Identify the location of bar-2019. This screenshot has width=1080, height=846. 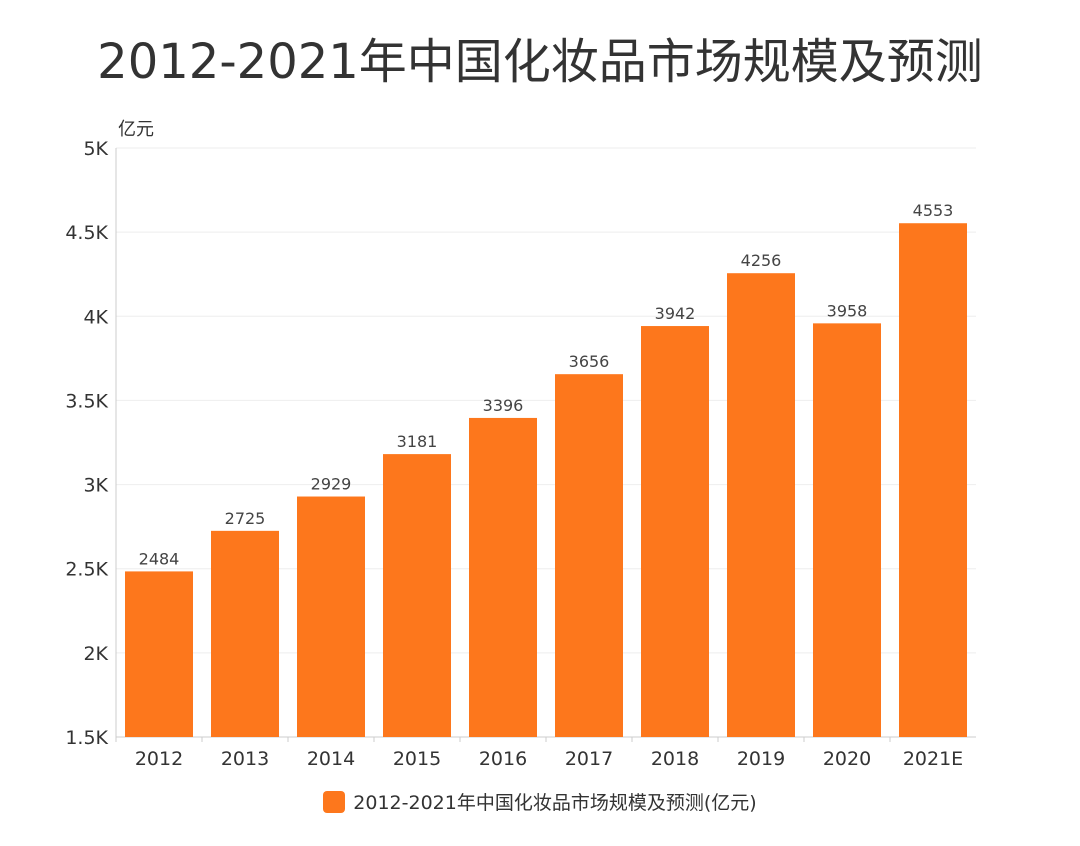
(761, 505).